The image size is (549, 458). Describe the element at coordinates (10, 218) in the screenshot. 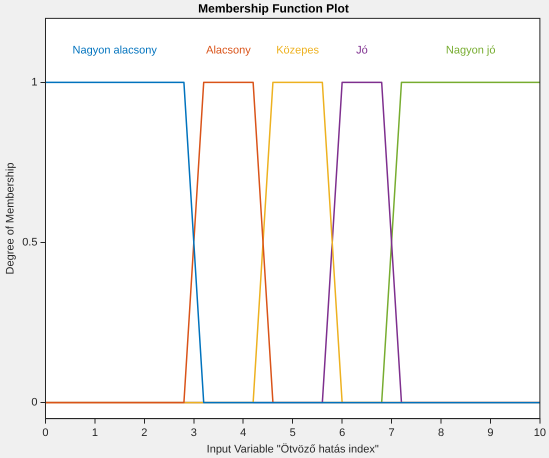

I see `y-axis-title: Degree of Membership` at that location.